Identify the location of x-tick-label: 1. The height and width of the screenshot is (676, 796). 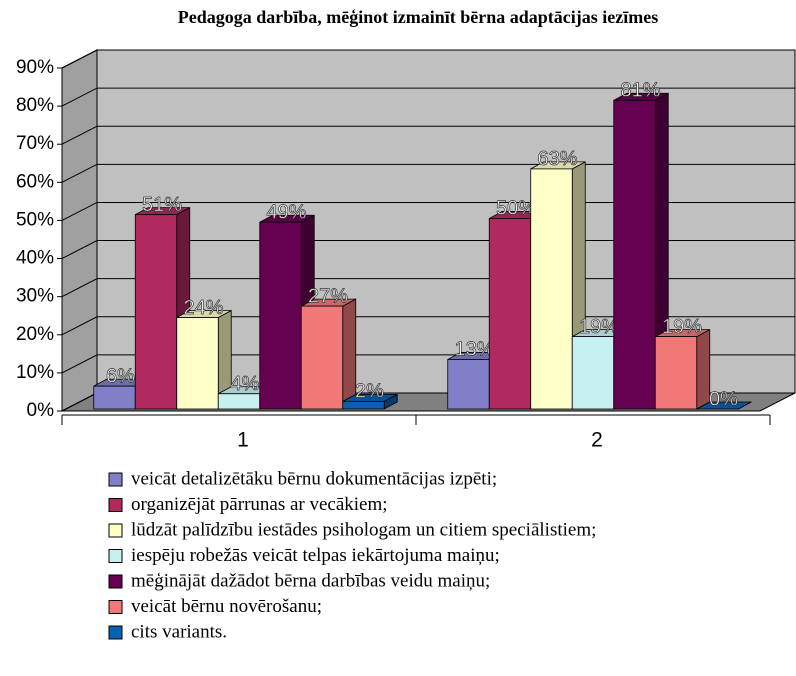
(243, 440).